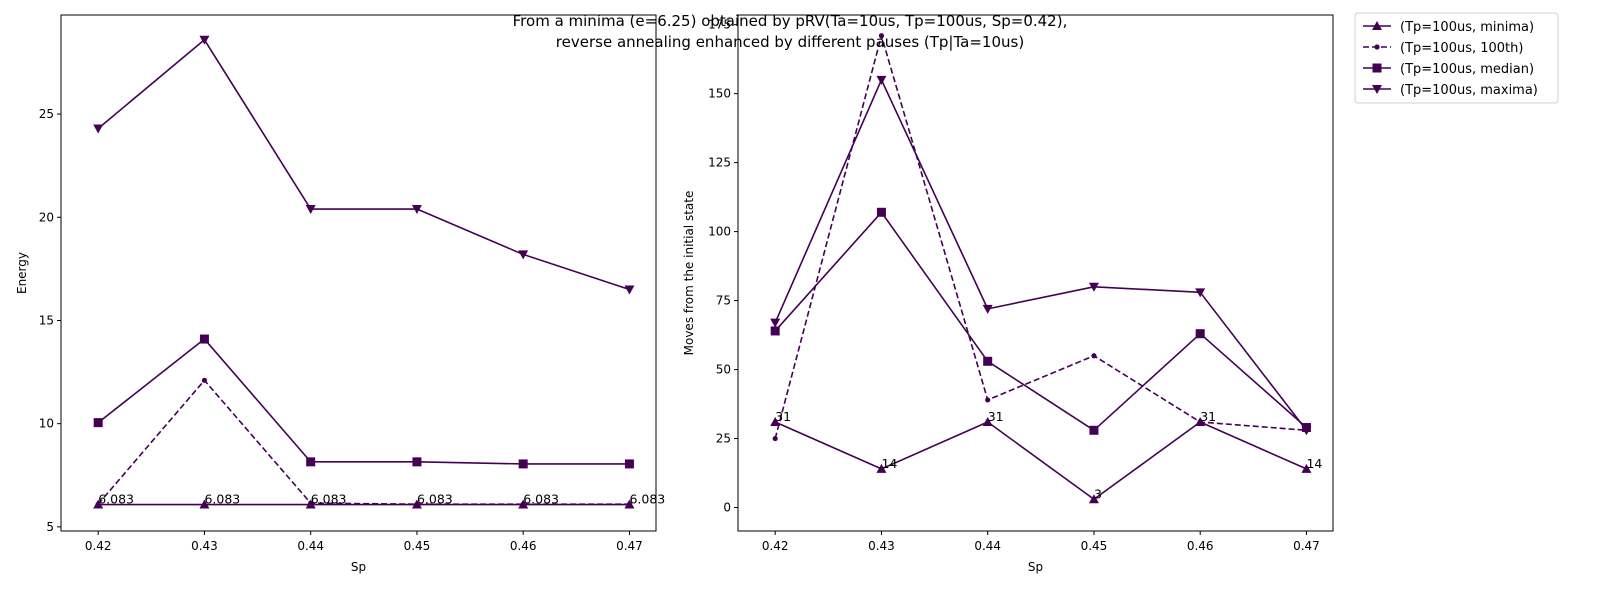  Describe the element at coordinates (719, 94) in the screenshot. I see `y-tick-label: 150` at that location.